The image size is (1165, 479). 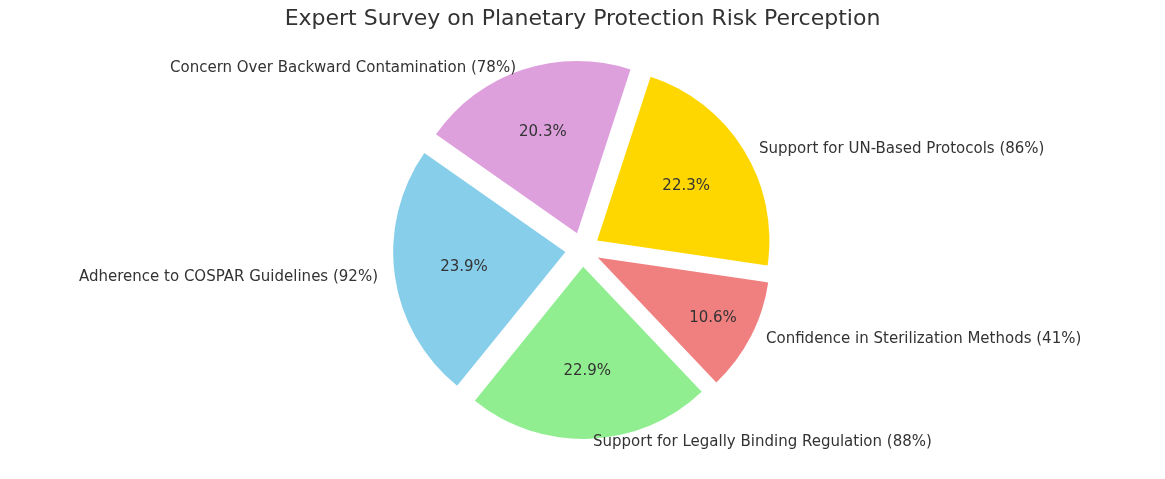 I want to click on data-label: 22.3%, so click(x=686, y=185).